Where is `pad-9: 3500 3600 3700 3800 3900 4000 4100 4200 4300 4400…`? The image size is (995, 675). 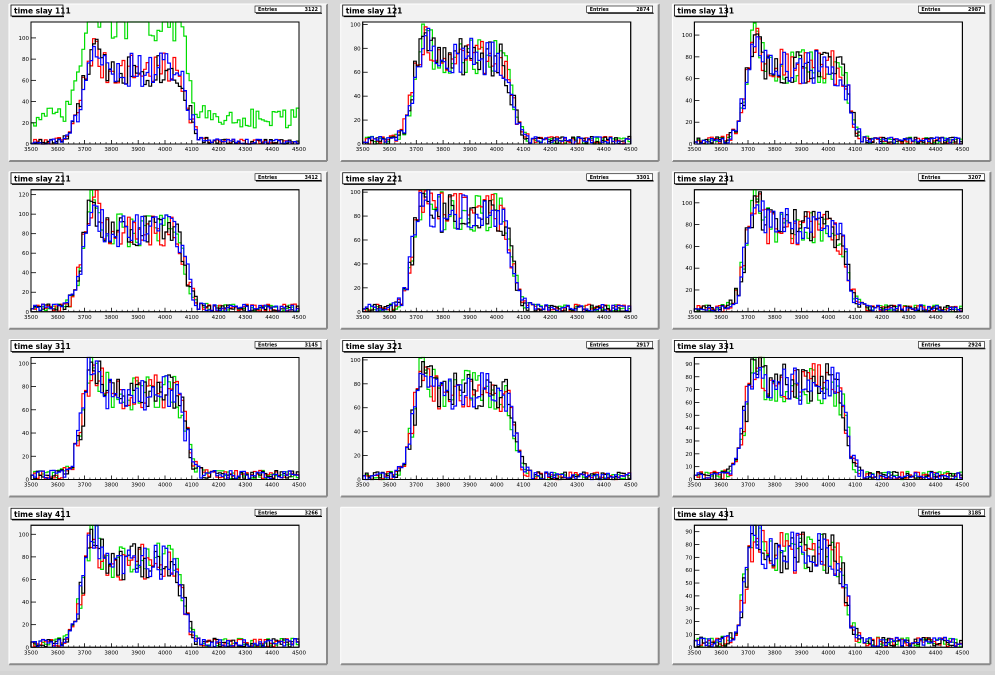
pad-9: 3500 3600 3700 3800 3900 4000 4100 4200 4300 4400… is located at coordinates (831, 418).